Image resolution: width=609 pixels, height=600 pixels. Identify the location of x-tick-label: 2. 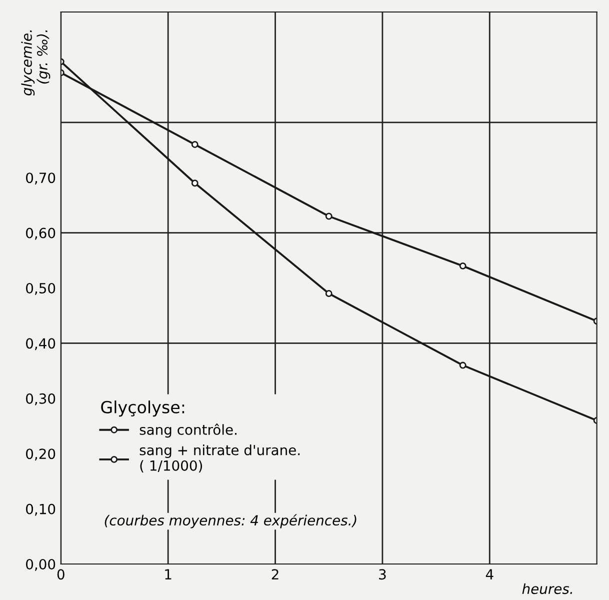
(275, 574).